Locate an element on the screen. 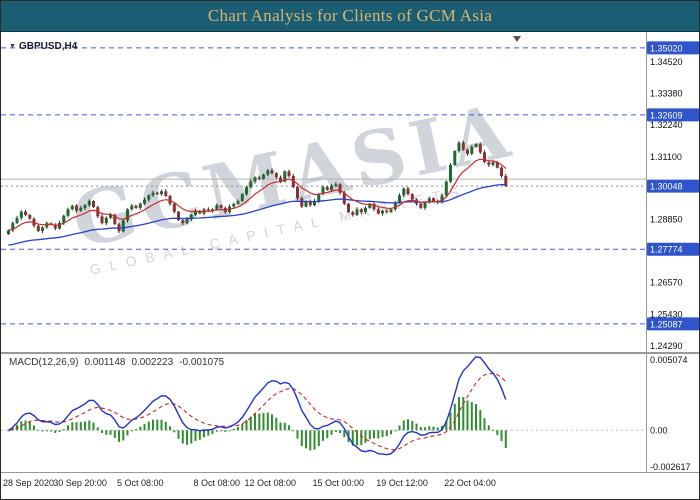  macd-indicator-label: MACD(12,26,9) 0.001148 0.002223 -0.001075 is located at coordinates (119, 362).